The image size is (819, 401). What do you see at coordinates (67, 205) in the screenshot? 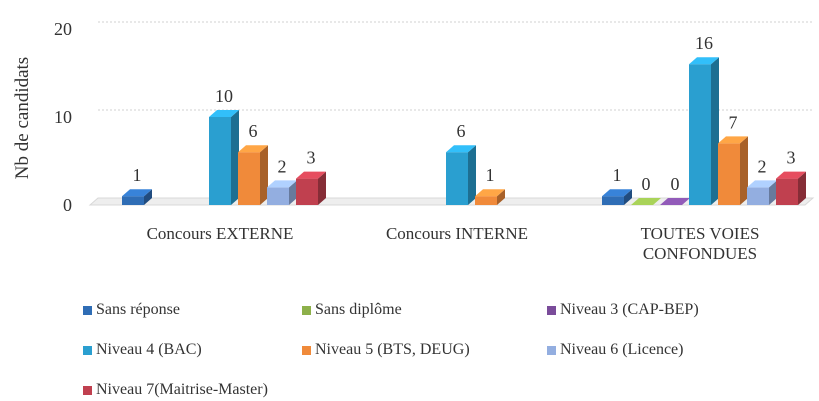
I see `y-tick-label: 0` at bounding box center [67, 205].